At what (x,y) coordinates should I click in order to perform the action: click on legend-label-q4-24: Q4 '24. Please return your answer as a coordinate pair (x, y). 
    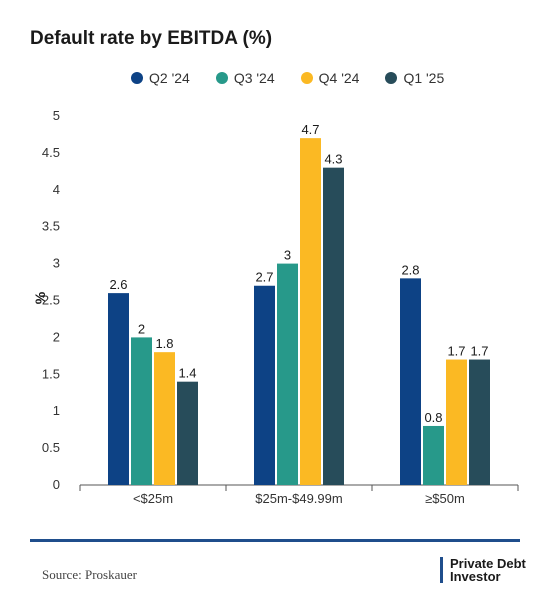
    Looking at the image, I should click on (339, 78).